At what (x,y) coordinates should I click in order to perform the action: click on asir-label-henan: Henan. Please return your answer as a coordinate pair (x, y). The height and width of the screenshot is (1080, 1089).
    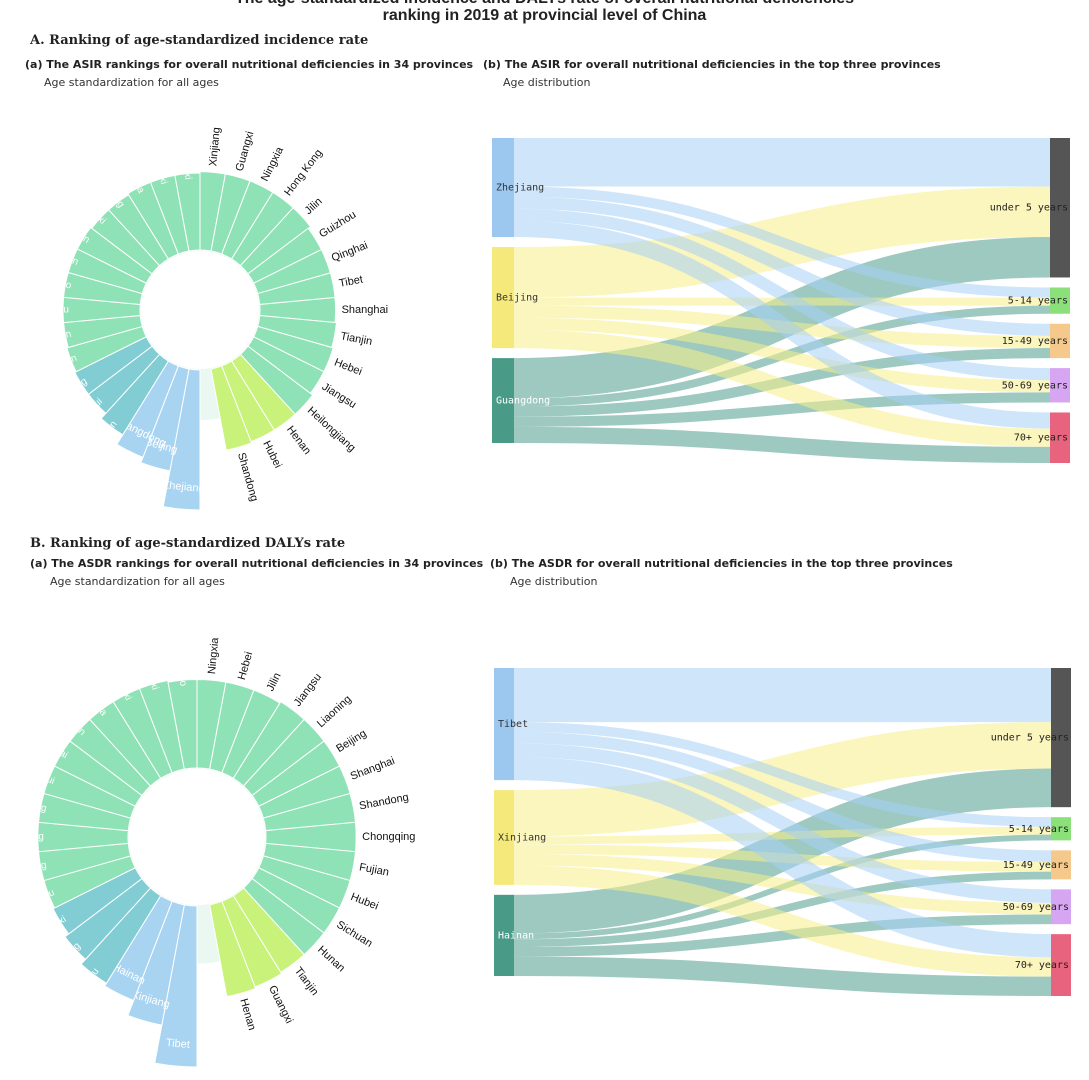
    Looking at the image, I should click on (298, 440).